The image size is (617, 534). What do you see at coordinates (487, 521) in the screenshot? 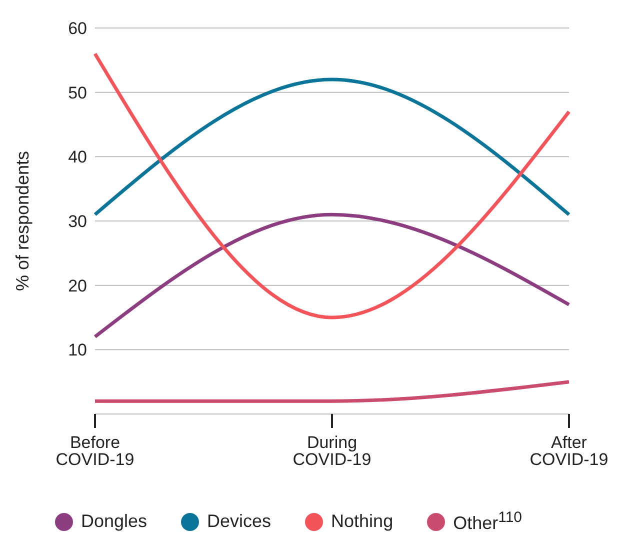
I see `legend-label: Other$^{110}$` at bounding box center [487, 521].